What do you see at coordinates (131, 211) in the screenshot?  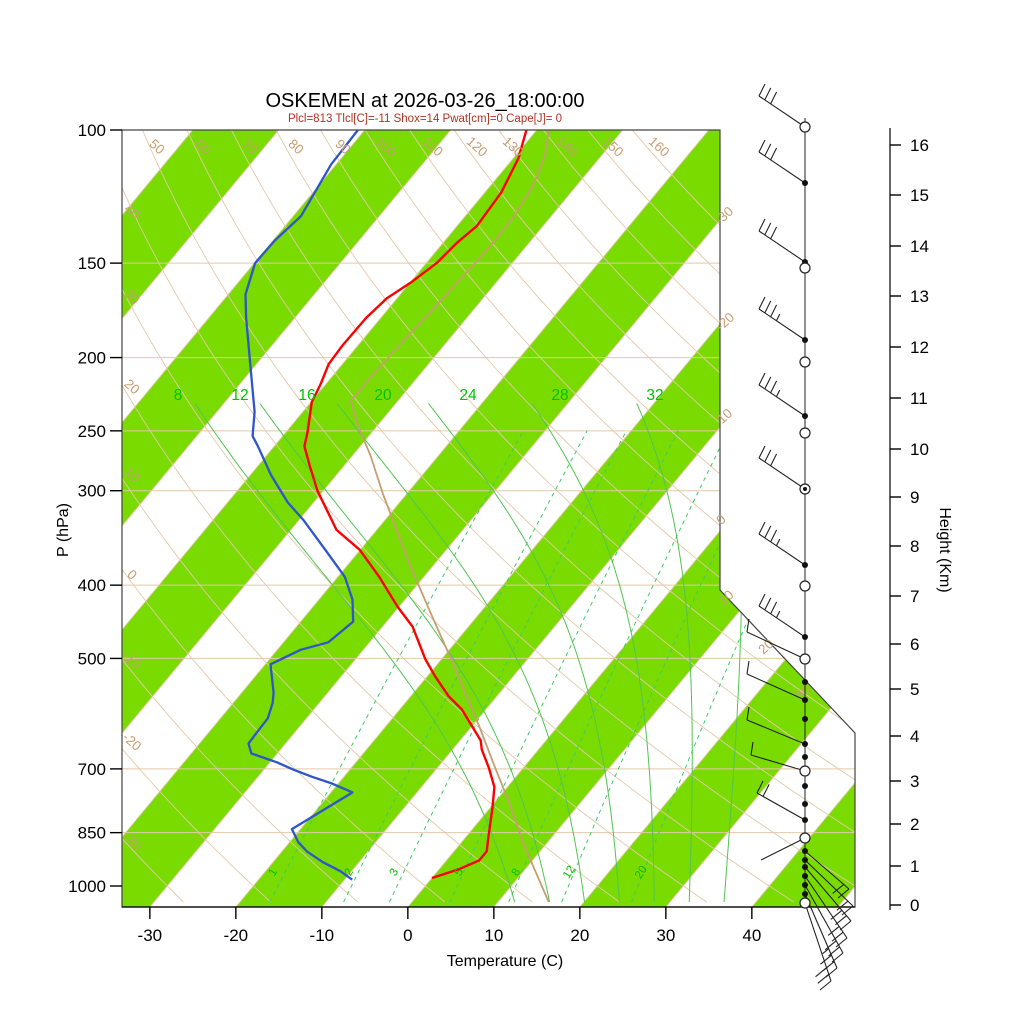 I see `dry-adiabat-label: 40` at bounding box center [131, 211].